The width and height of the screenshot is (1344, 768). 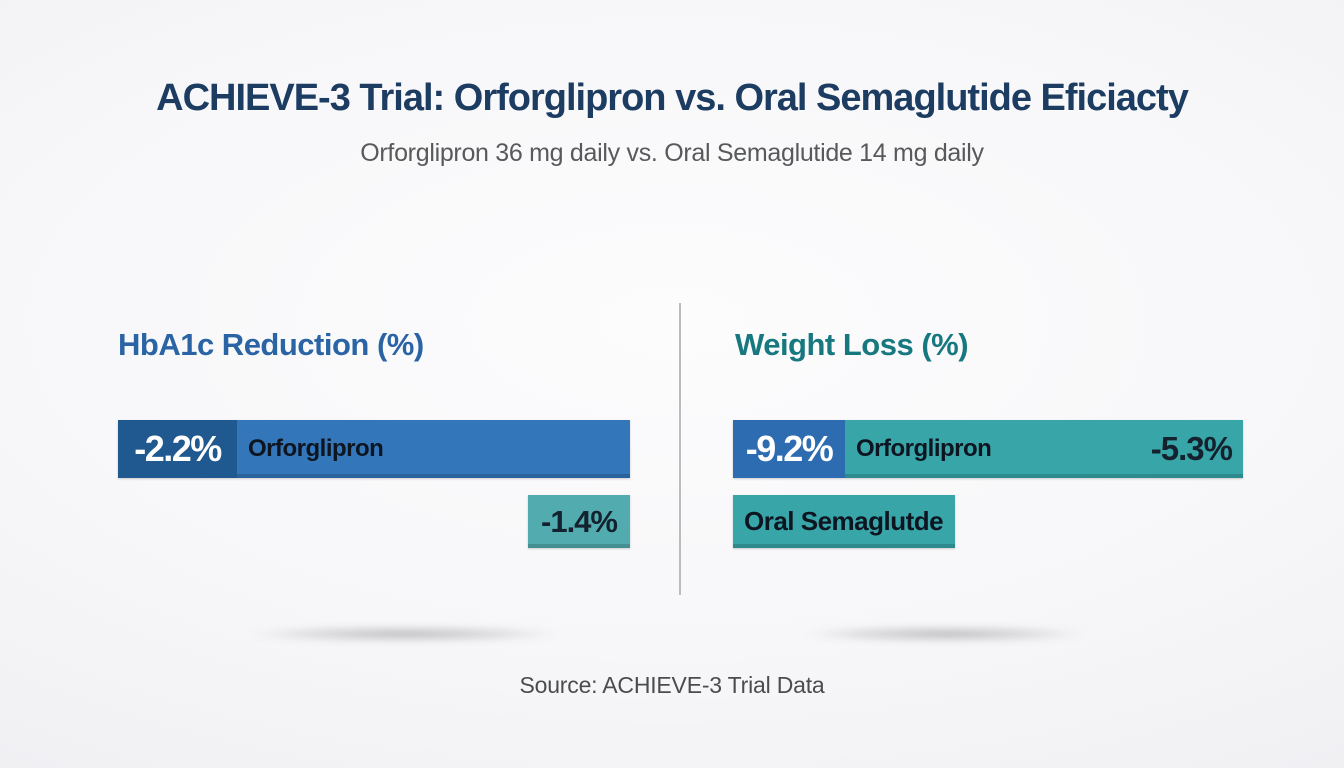 What do you see at coordinates (1191, 448) in the screenshot?
I see `bar-secondary-value-label: -5.3%` at bounding box center [1191, 448].